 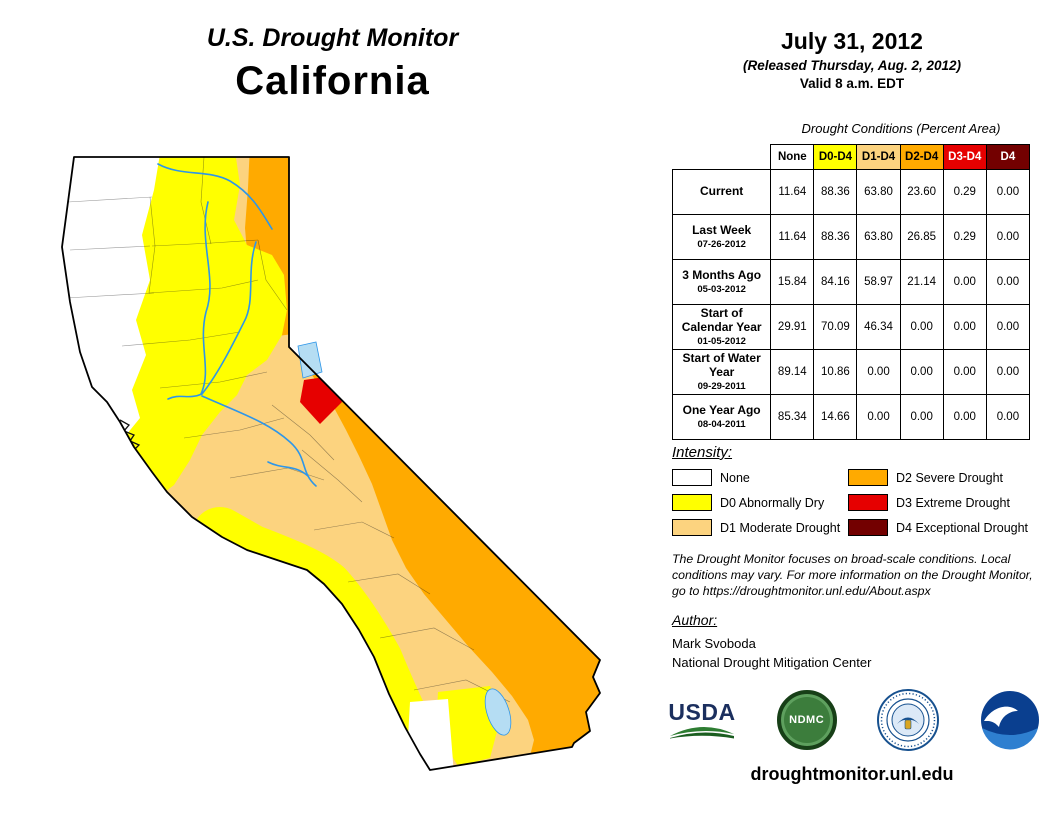 I want to click on value-cell: 23.60, so click(x=921, y=192).